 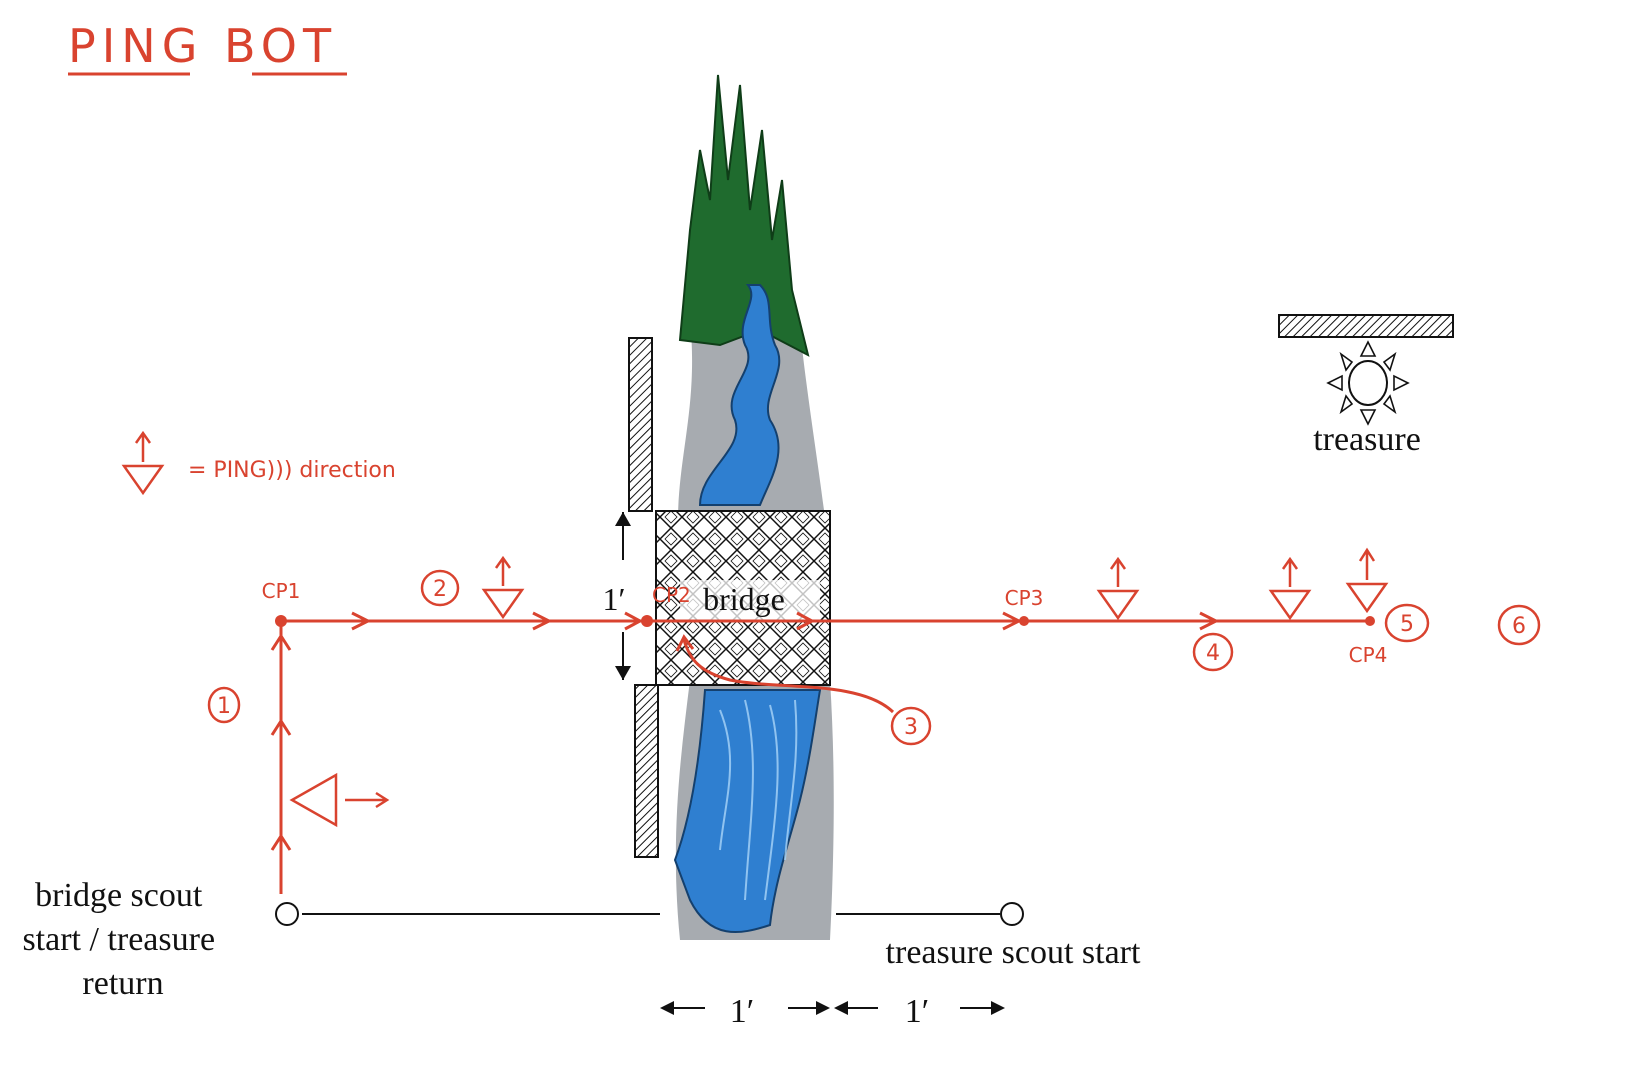 What do you see at coordinates (292, 470) in the screenshot?
I see `legend-text: = PING))) direction` at bounding box center [292, 470].